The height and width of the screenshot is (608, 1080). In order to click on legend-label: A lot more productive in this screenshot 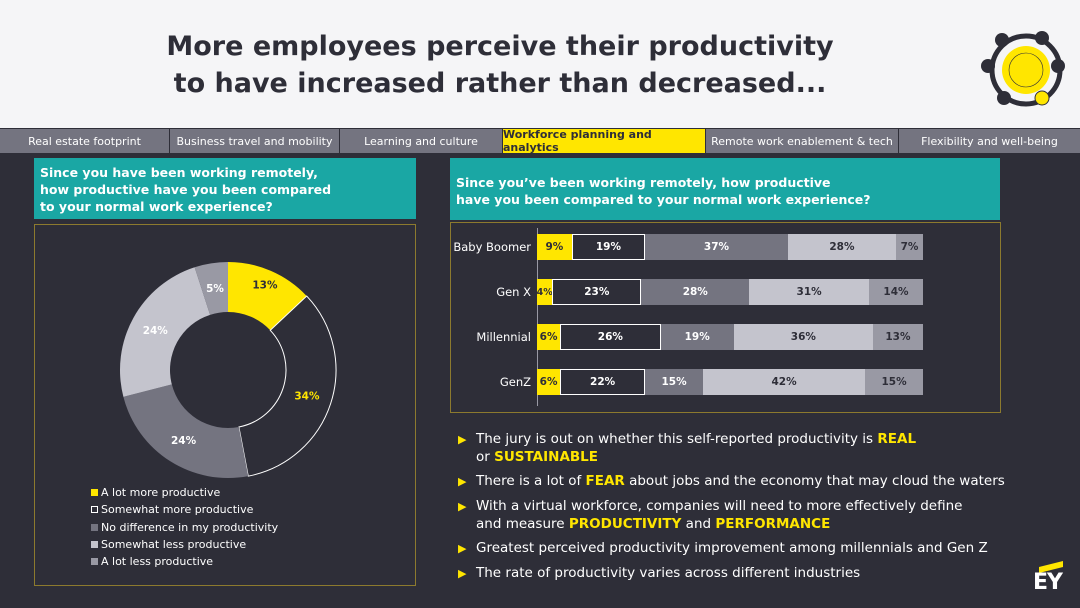, I will do `click(161, 493)`.